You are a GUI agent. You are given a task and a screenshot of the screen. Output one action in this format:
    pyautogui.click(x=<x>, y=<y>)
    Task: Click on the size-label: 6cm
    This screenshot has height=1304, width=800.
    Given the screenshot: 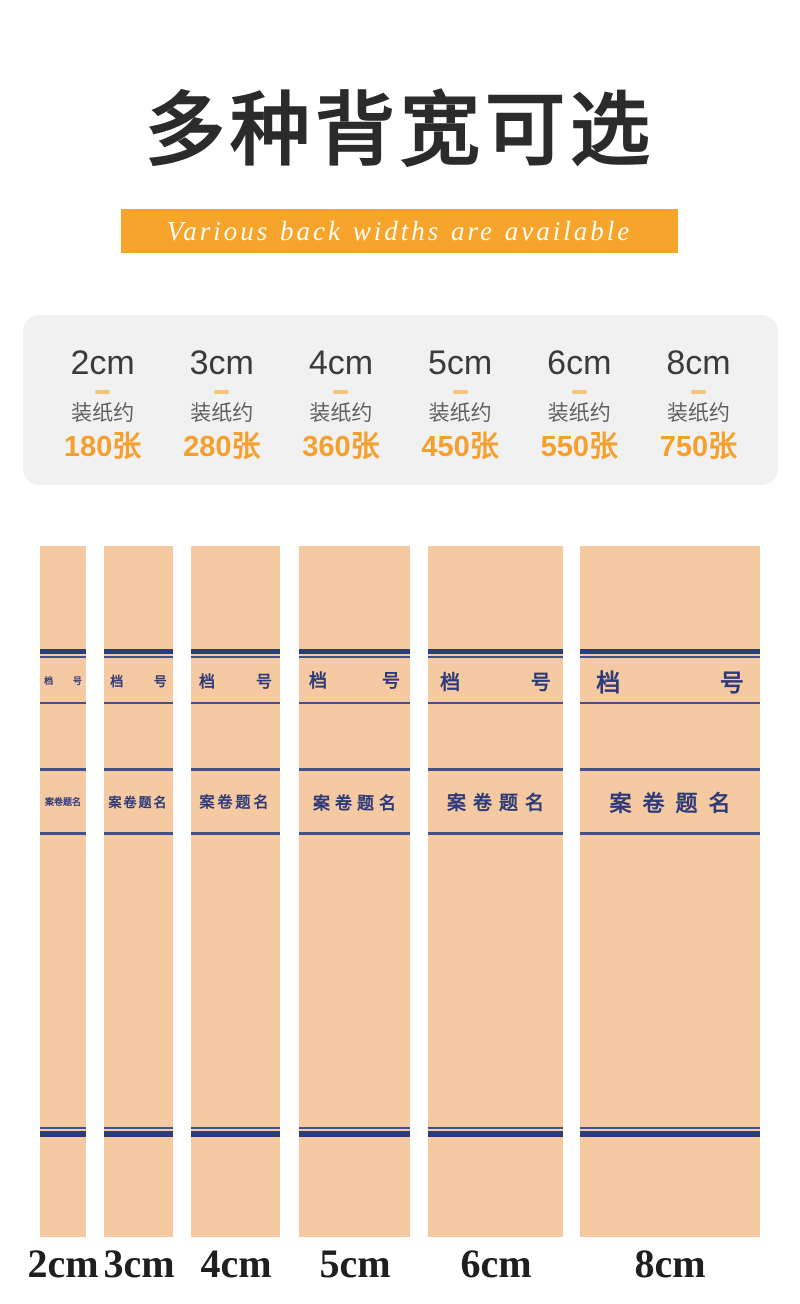 What is the action you would take?
    pyautogui.click(x=579, y=363)
    